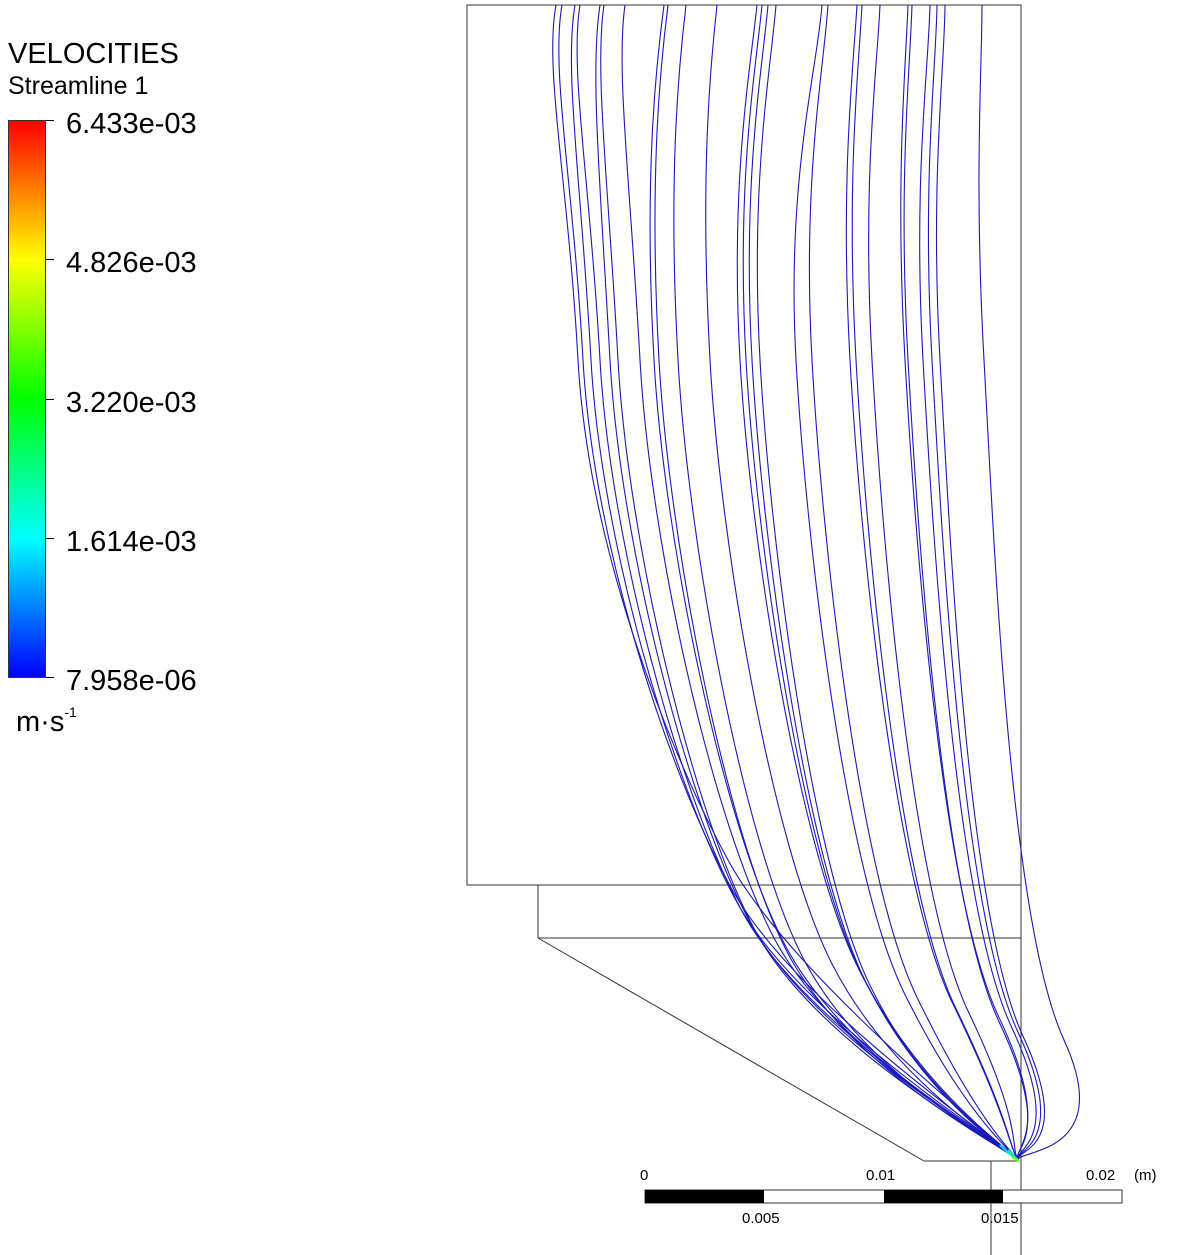  What do you see at coordinates (93, 54) in the screenshot?
I see `legend-title: VELOCITIES` at bounding box center [93, 54].